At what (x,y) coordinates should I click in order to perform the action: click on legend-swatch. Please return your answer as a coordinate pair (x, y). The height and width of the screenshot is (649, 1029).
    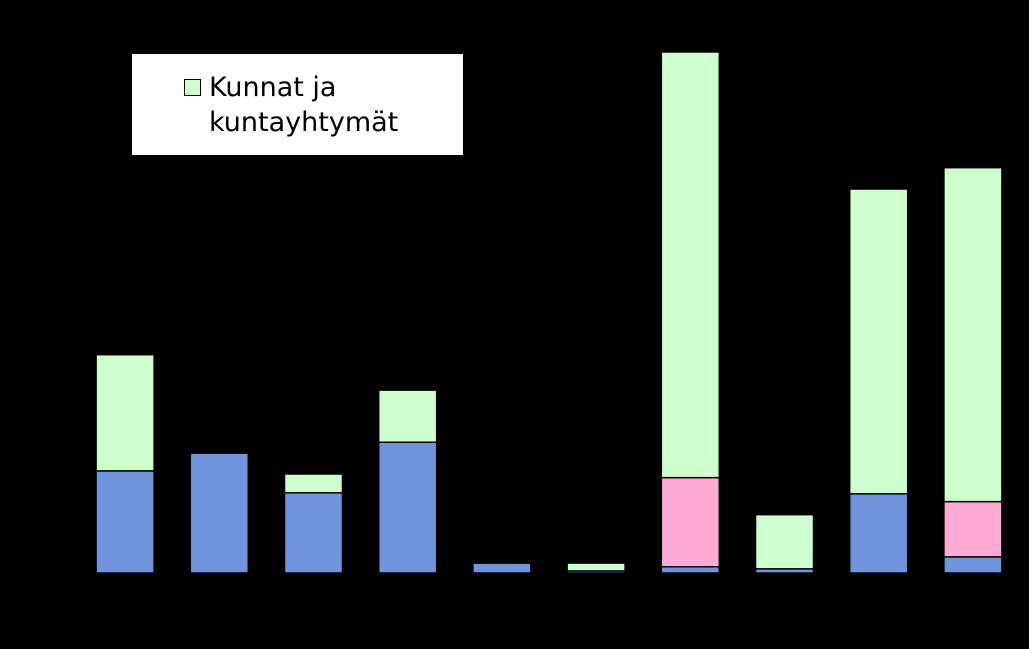
    Looking at the image, I should click on (192, 87).